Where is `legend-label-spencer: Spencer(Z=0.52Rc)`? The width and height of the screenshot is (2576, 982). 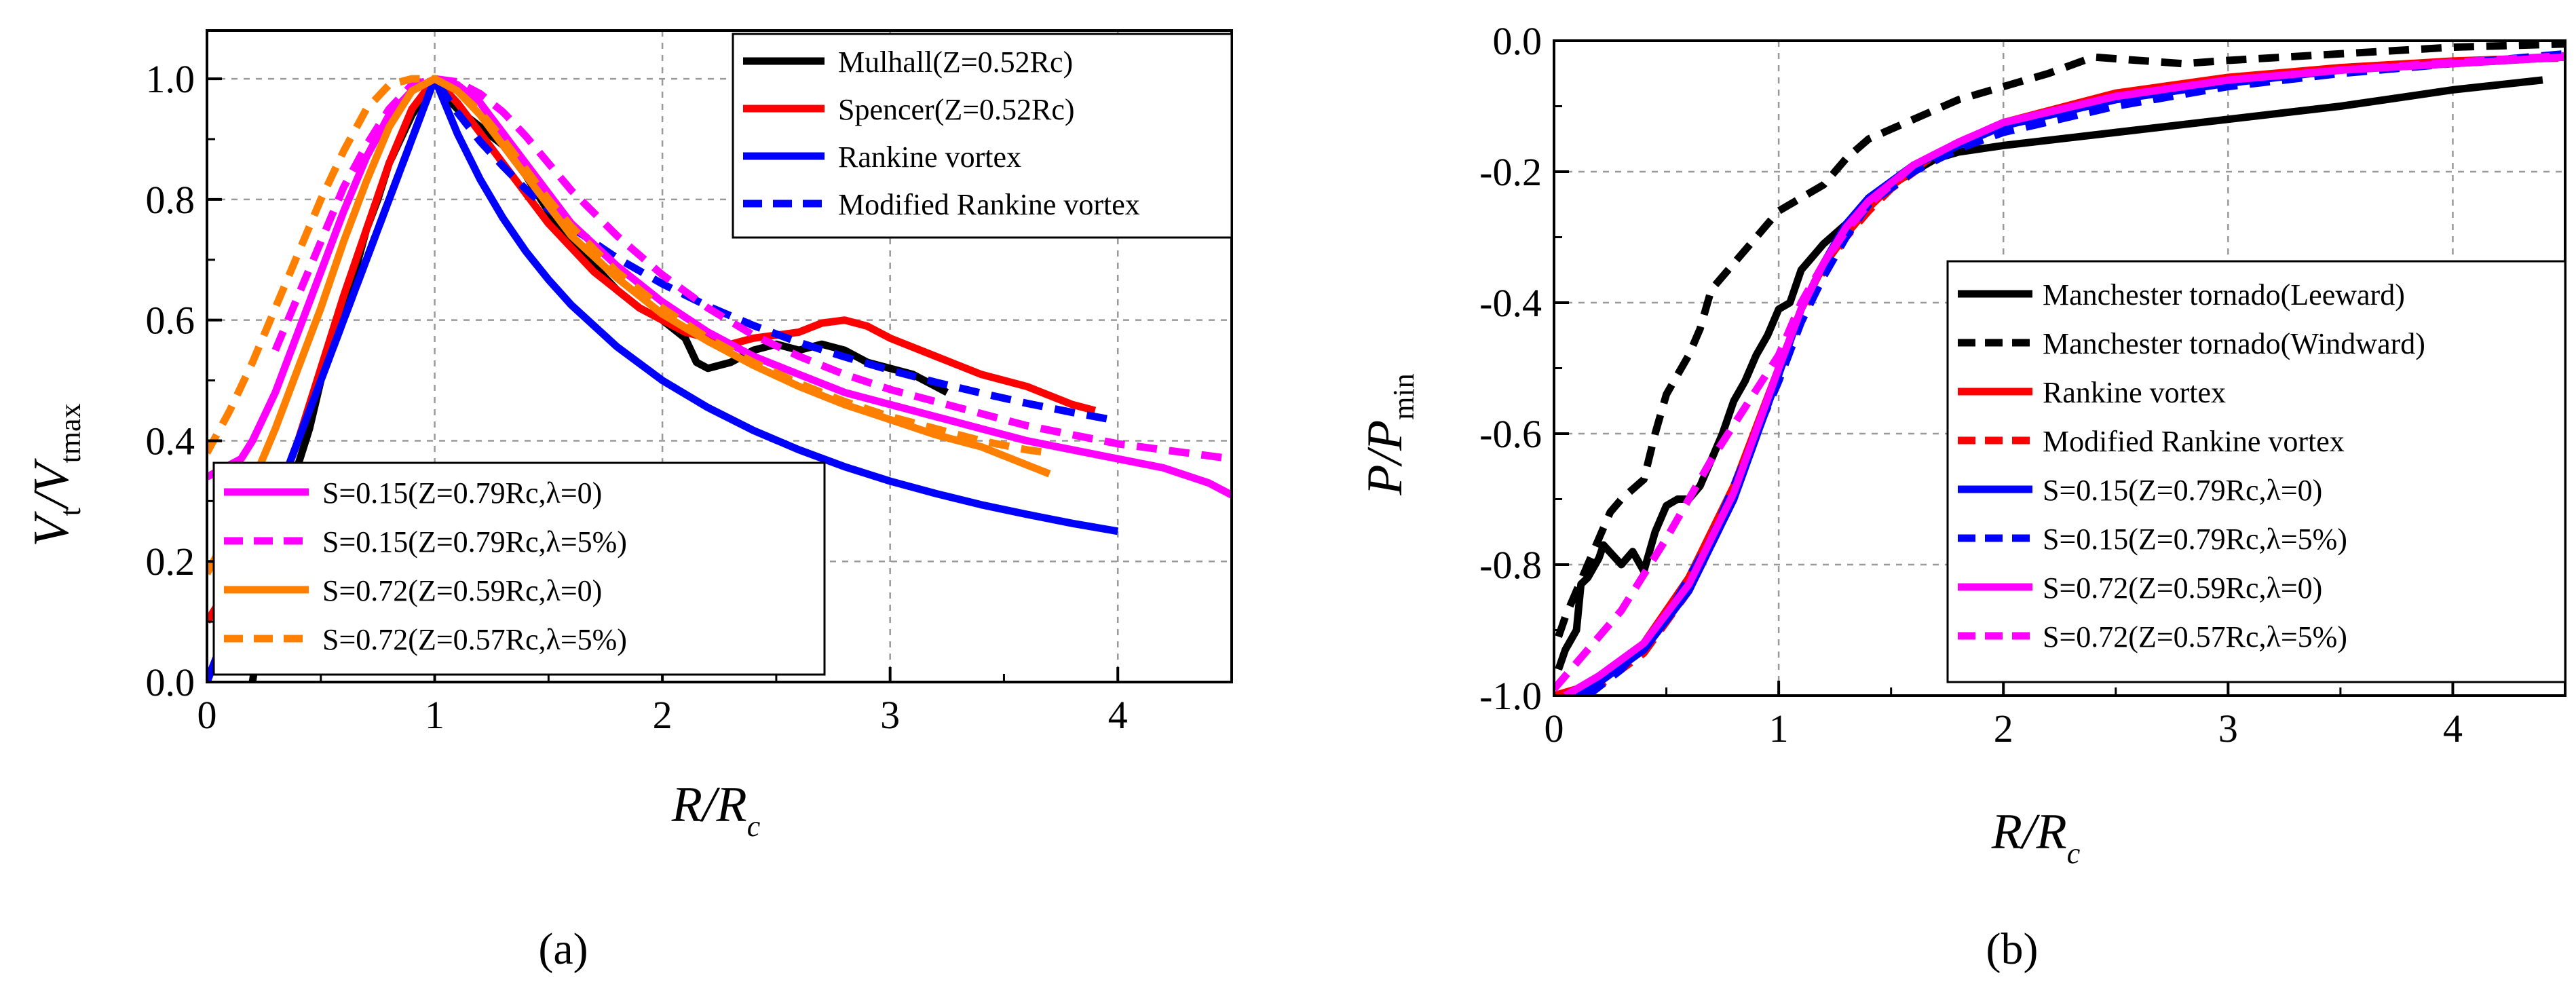
legend-label-spencer: Spencer(Z=0.52Rc) is located at coordinates (956, 109).